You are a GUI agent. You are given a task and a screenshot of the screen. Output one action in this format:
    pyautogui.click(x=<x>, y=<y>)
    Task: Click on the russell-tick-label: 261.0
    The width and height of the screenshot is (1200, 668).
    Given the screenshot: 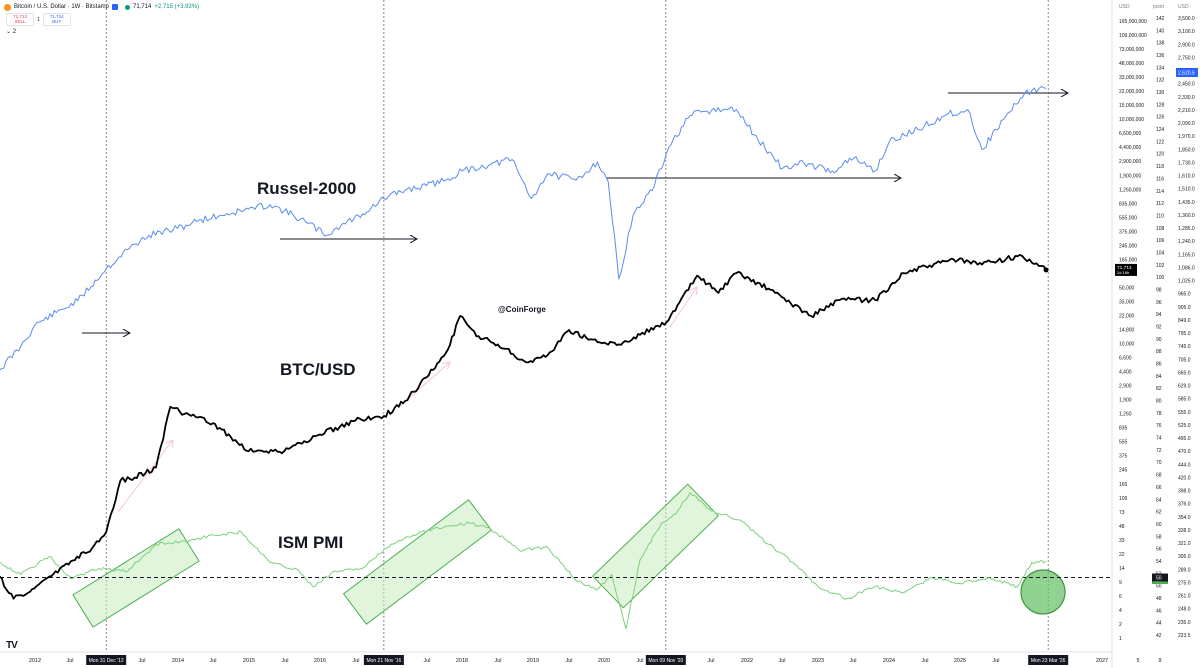 What is the action you would take?
    pyautogui.click(x=1184, y=597)
    